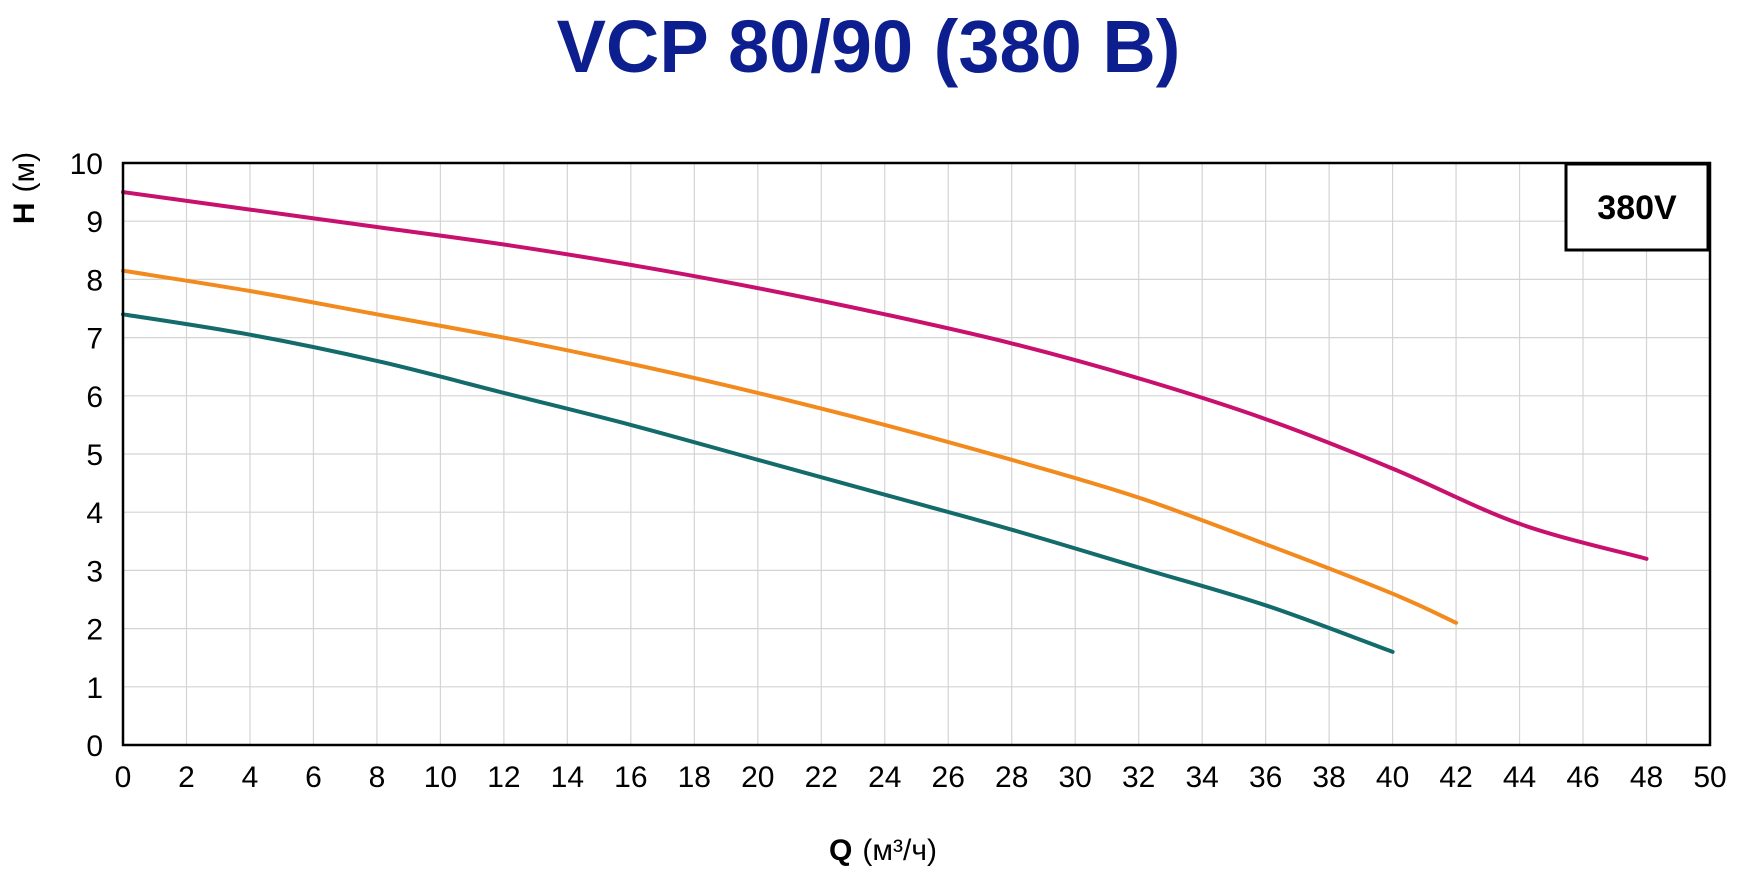 The width and height of the screenshot is (1737, 875). What do you see at coordinates (567, 777) in the screenshot?
I see `x-tick-label: 14` at bounding box center [567, 777].